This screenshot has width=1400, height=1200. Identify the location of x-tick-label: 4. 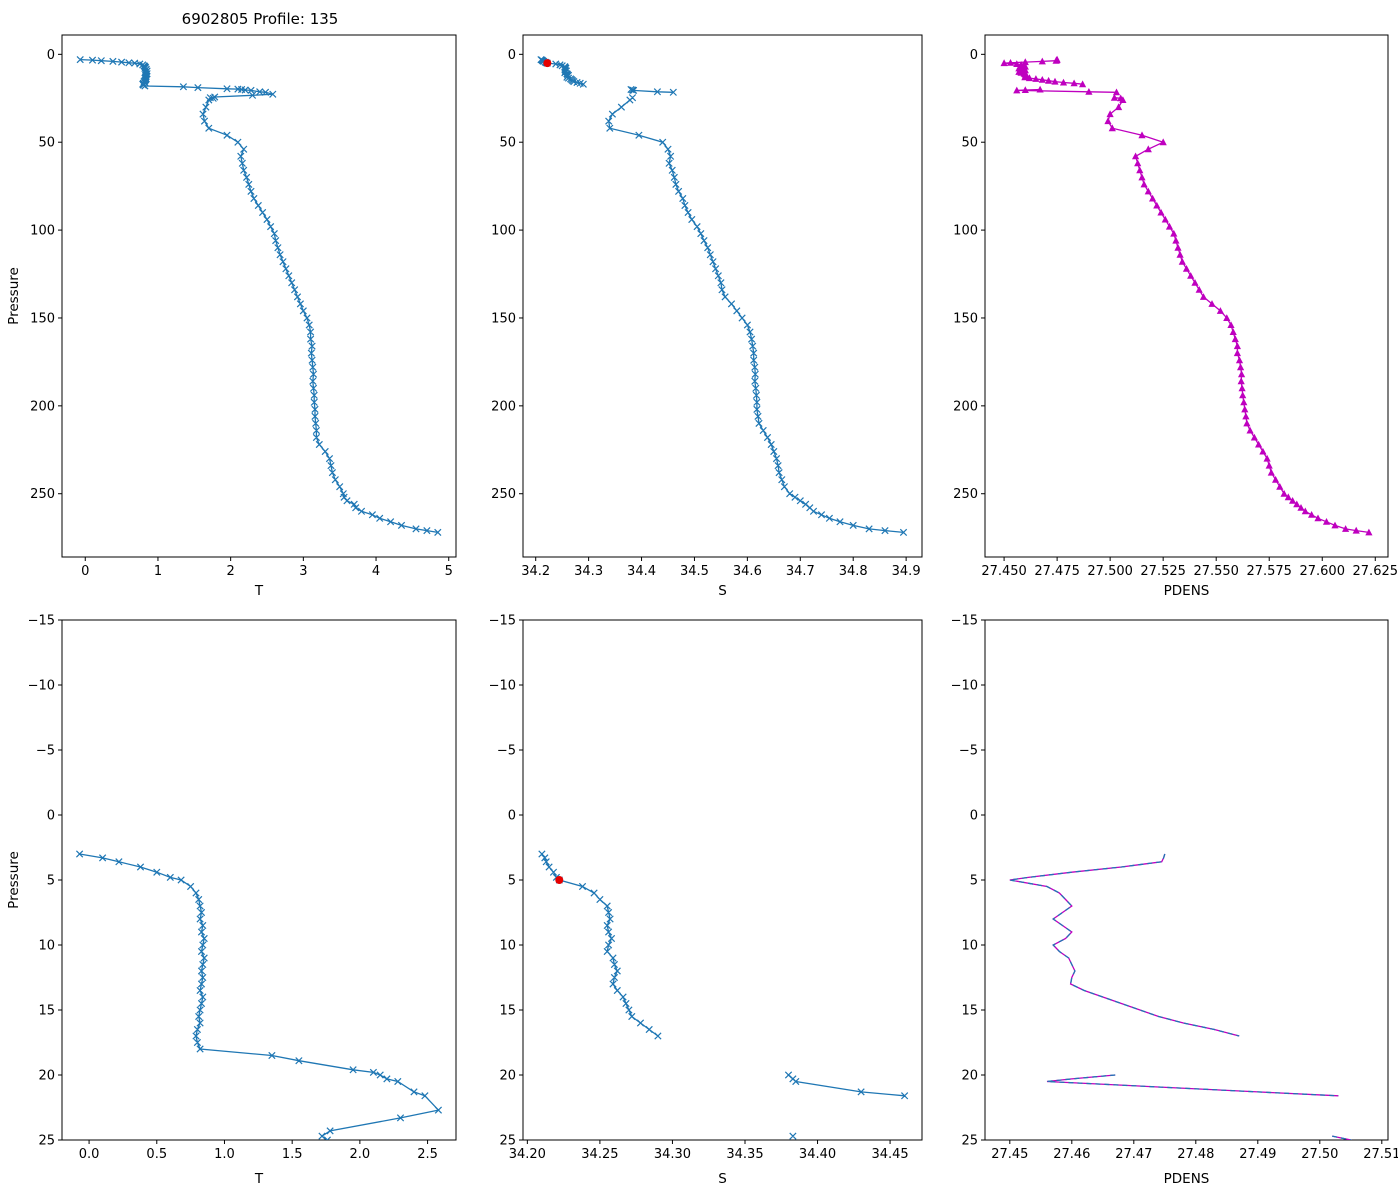
(376, 571).